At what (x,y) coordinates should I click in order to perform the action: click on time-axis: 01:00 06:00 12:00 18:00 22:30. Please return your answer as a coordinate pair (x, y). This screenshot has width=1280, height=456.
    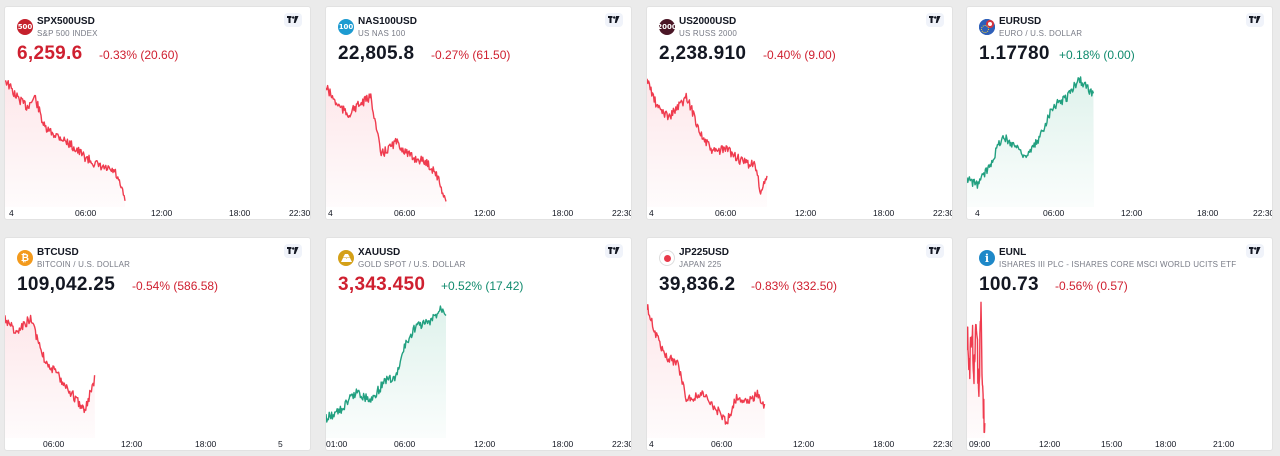
    Looking at the image, I should click on (479, 444).